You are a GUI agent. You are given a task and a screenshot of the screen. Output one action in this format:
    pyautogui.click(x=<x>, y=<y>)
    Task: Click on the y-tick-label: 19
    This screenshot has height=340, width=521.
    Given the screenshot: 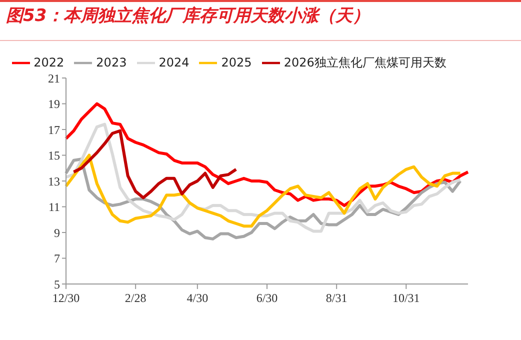 What is the action you would take?
    pyautogui.click(x=54, y=104)
    